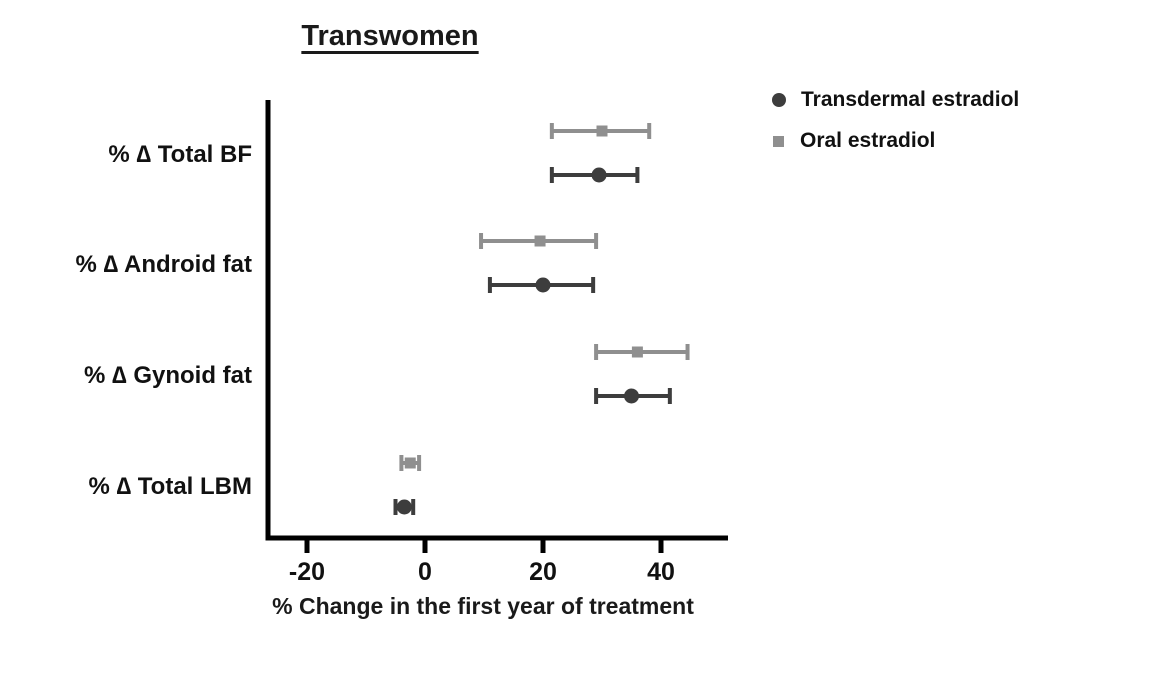  I want to click on circle-marker-icon, so click(779, 100).